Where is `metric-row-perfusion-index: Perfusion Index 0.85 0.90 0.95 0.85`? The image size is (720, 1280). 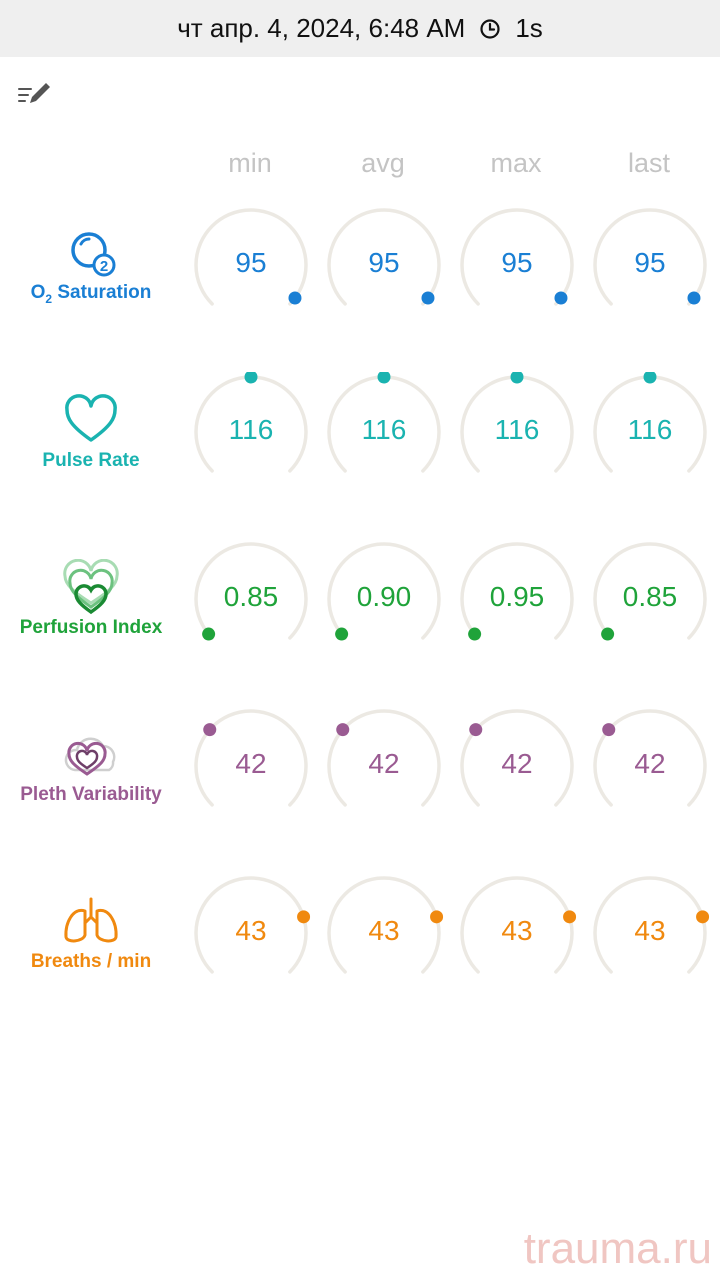 metric-row-perfusion-index: Perfusion Index 0.85 0.90 0.95 0.85 is located at coordinates (360, 599).